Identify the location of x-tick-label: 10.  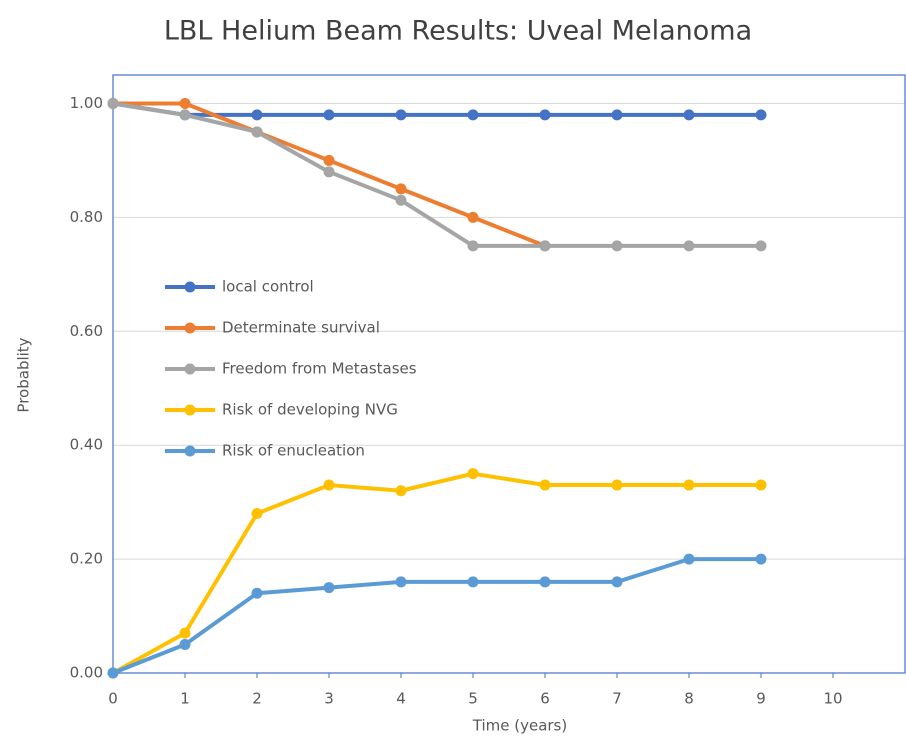
(832, 699).